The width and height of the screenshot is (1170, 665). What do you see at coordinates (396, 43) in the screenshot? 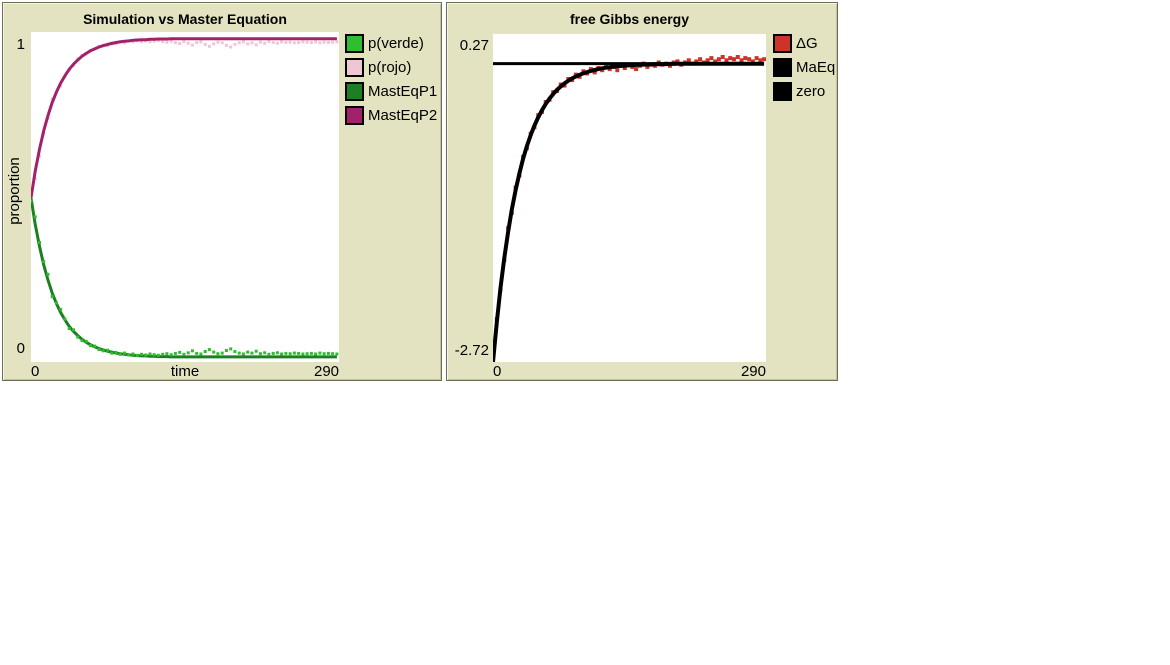
I see `legend-label: p(verde)` at bounding box center [396, 43].